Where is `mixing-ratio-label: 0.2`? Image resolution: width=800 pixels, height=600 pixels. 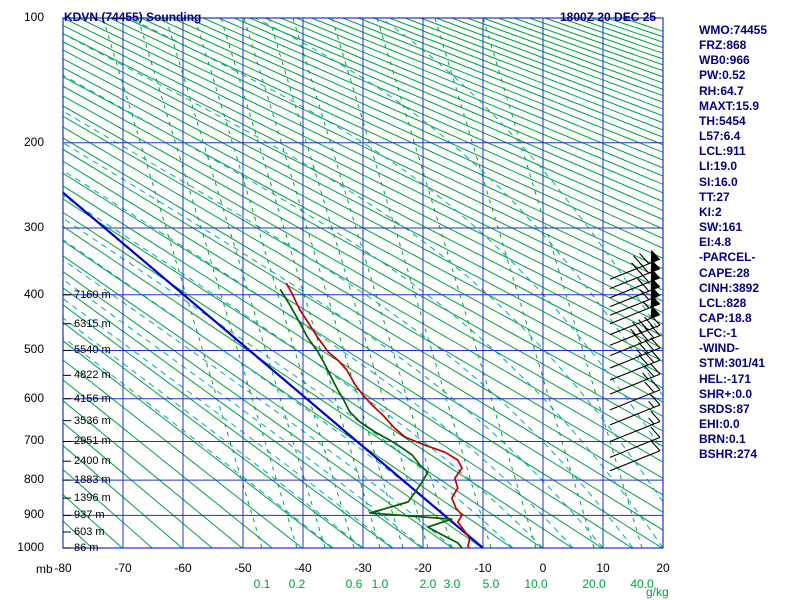
mixing-ratio-label: 0.2 is located at coordinates (297, 584).